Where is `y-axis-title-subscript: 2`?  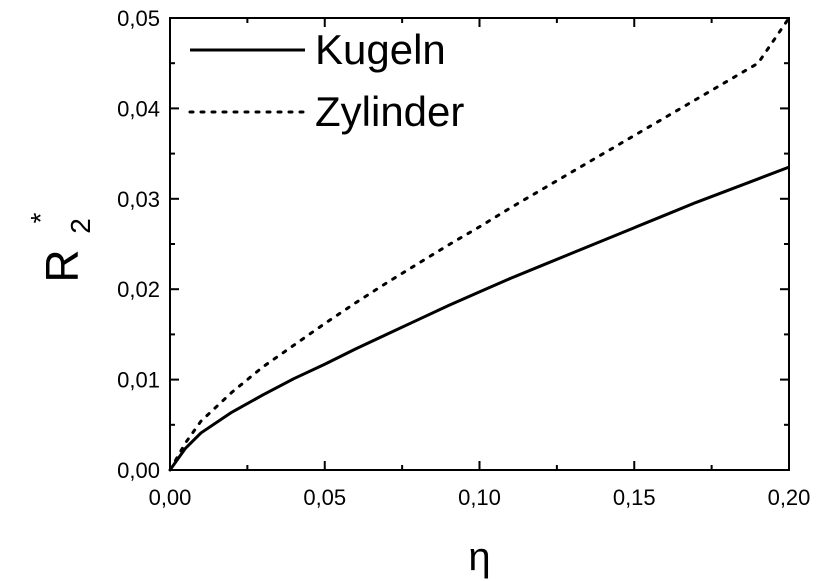
y-axis-title-subscript: 2 is located at coordinates (80, 226).